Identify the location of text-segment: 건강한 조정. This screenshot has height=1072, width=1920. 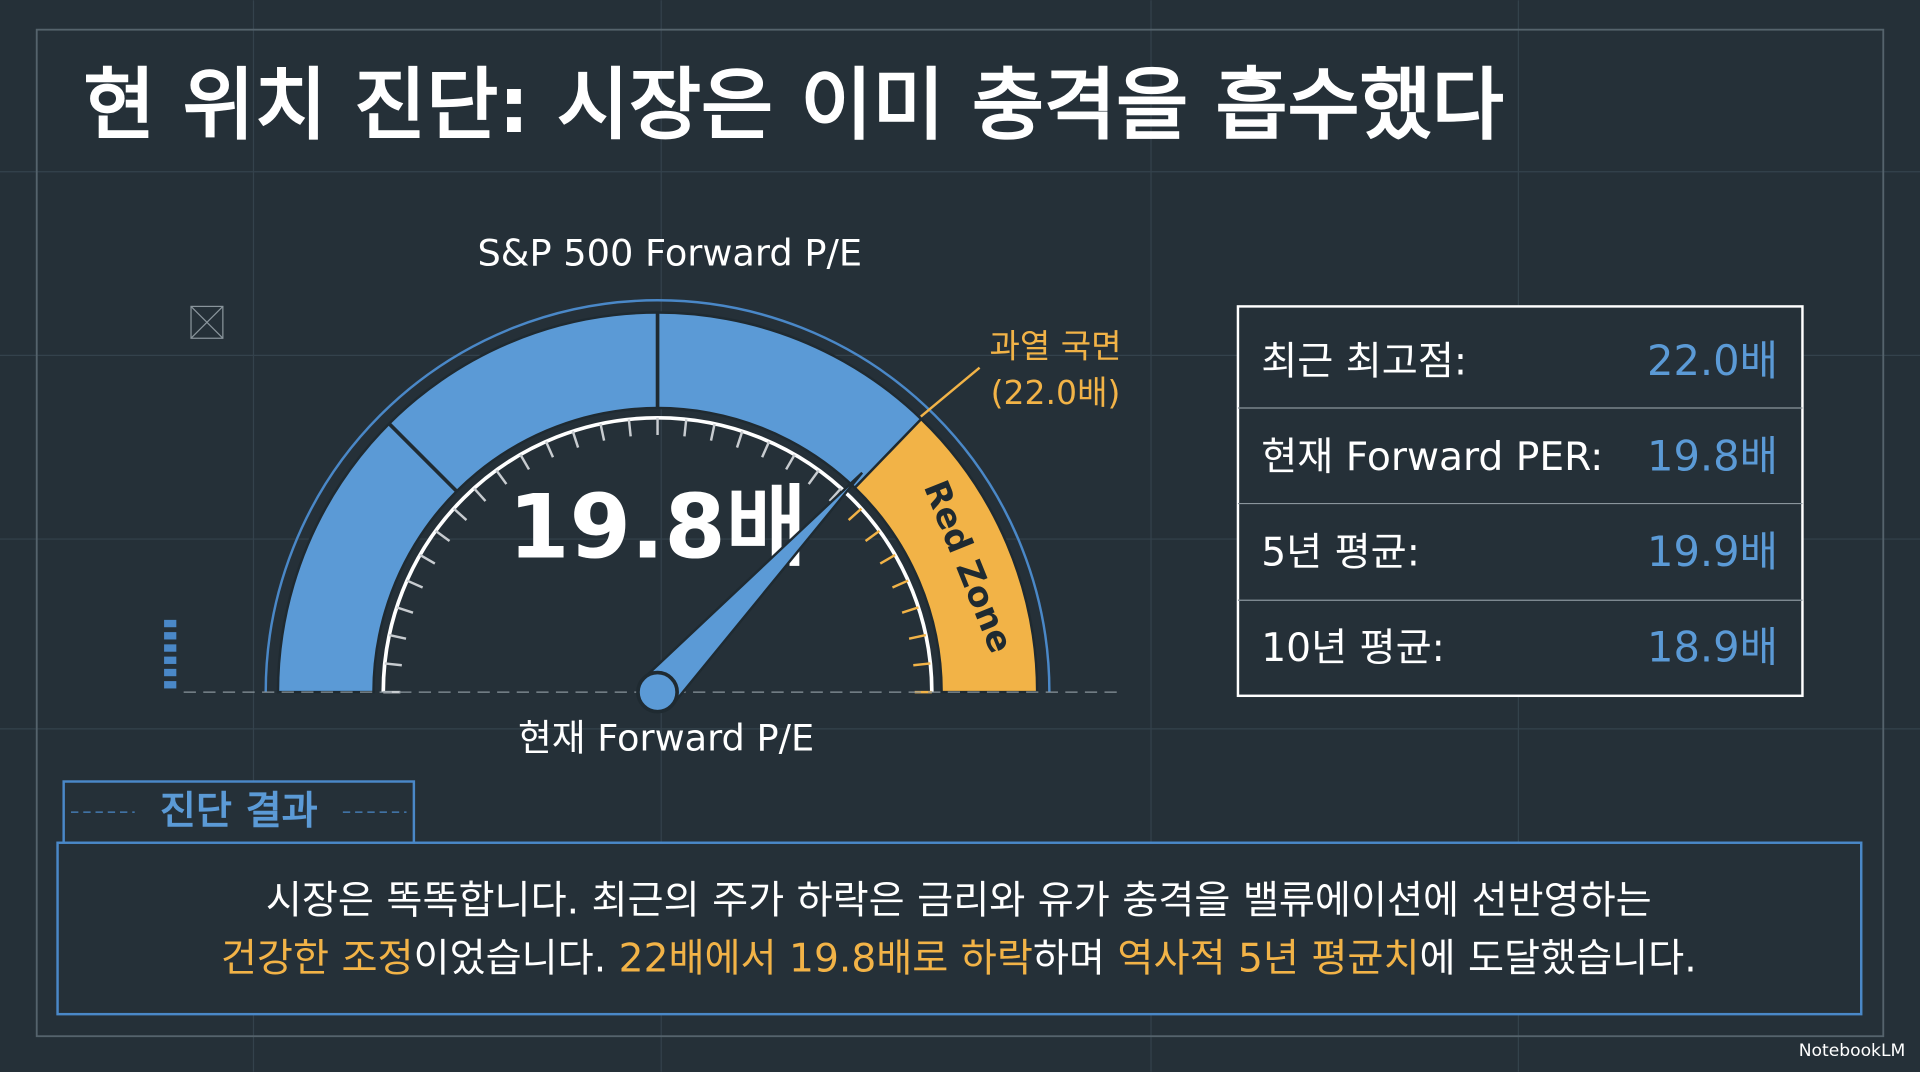
(317, 958).